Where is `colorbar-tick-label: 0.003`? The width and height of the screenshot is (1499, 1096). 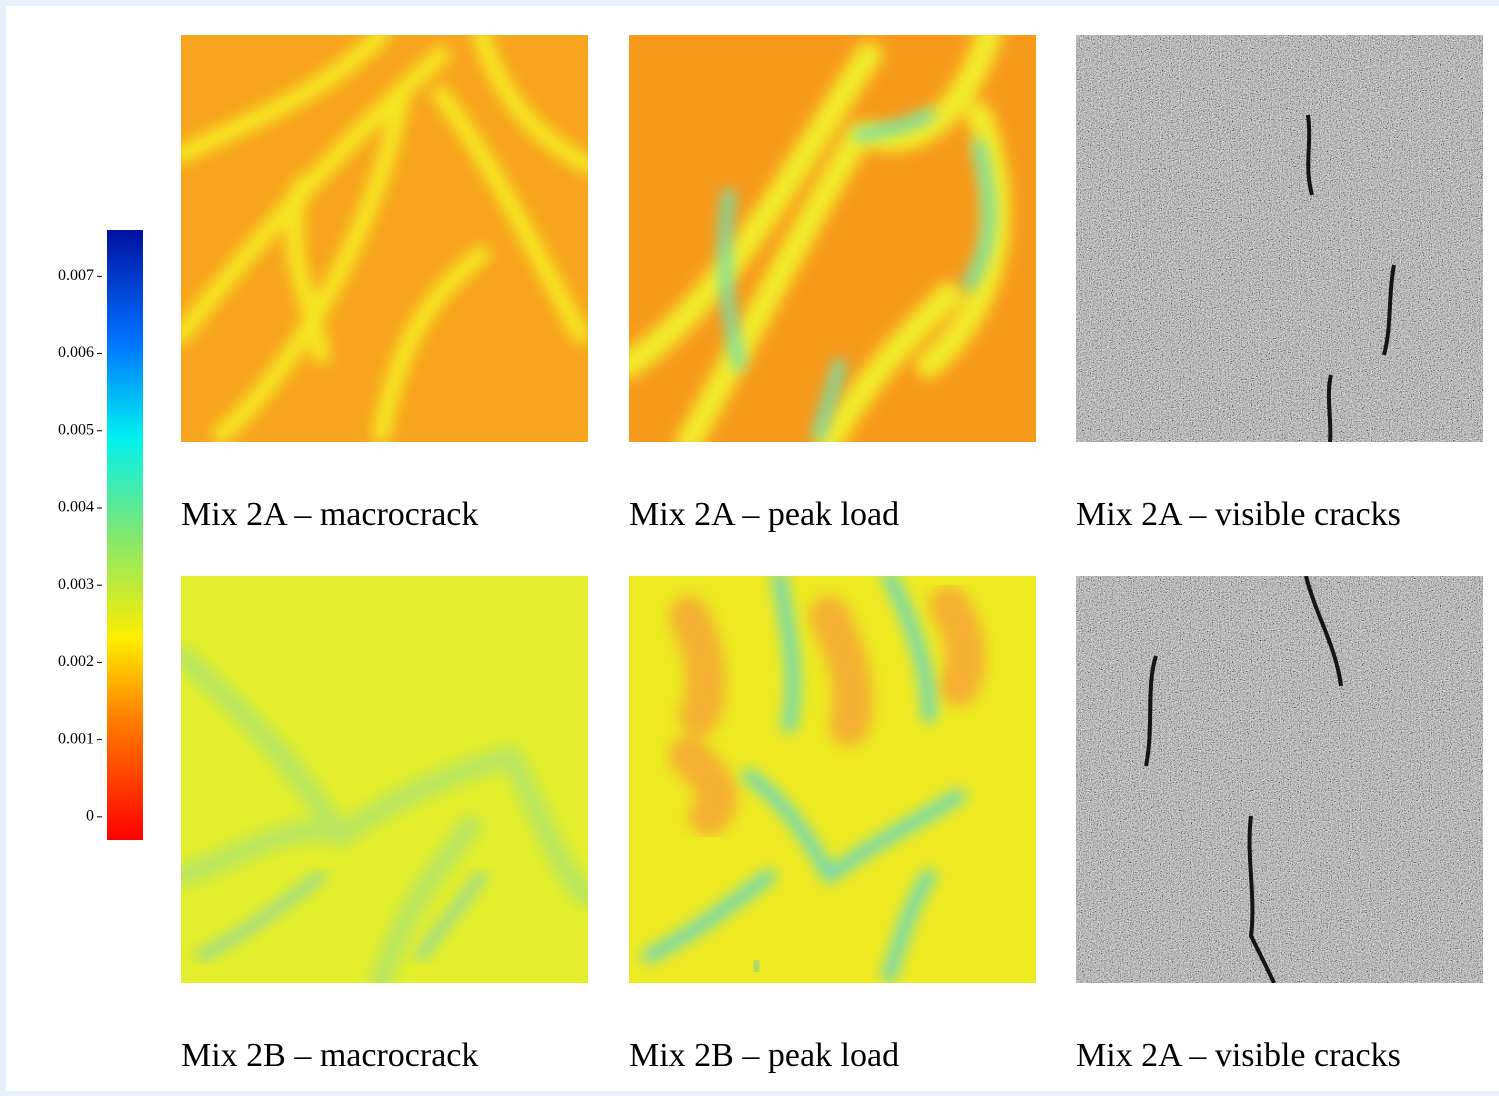 colorbar-tick-label: 0.003 is located at coordinates (76, 584).